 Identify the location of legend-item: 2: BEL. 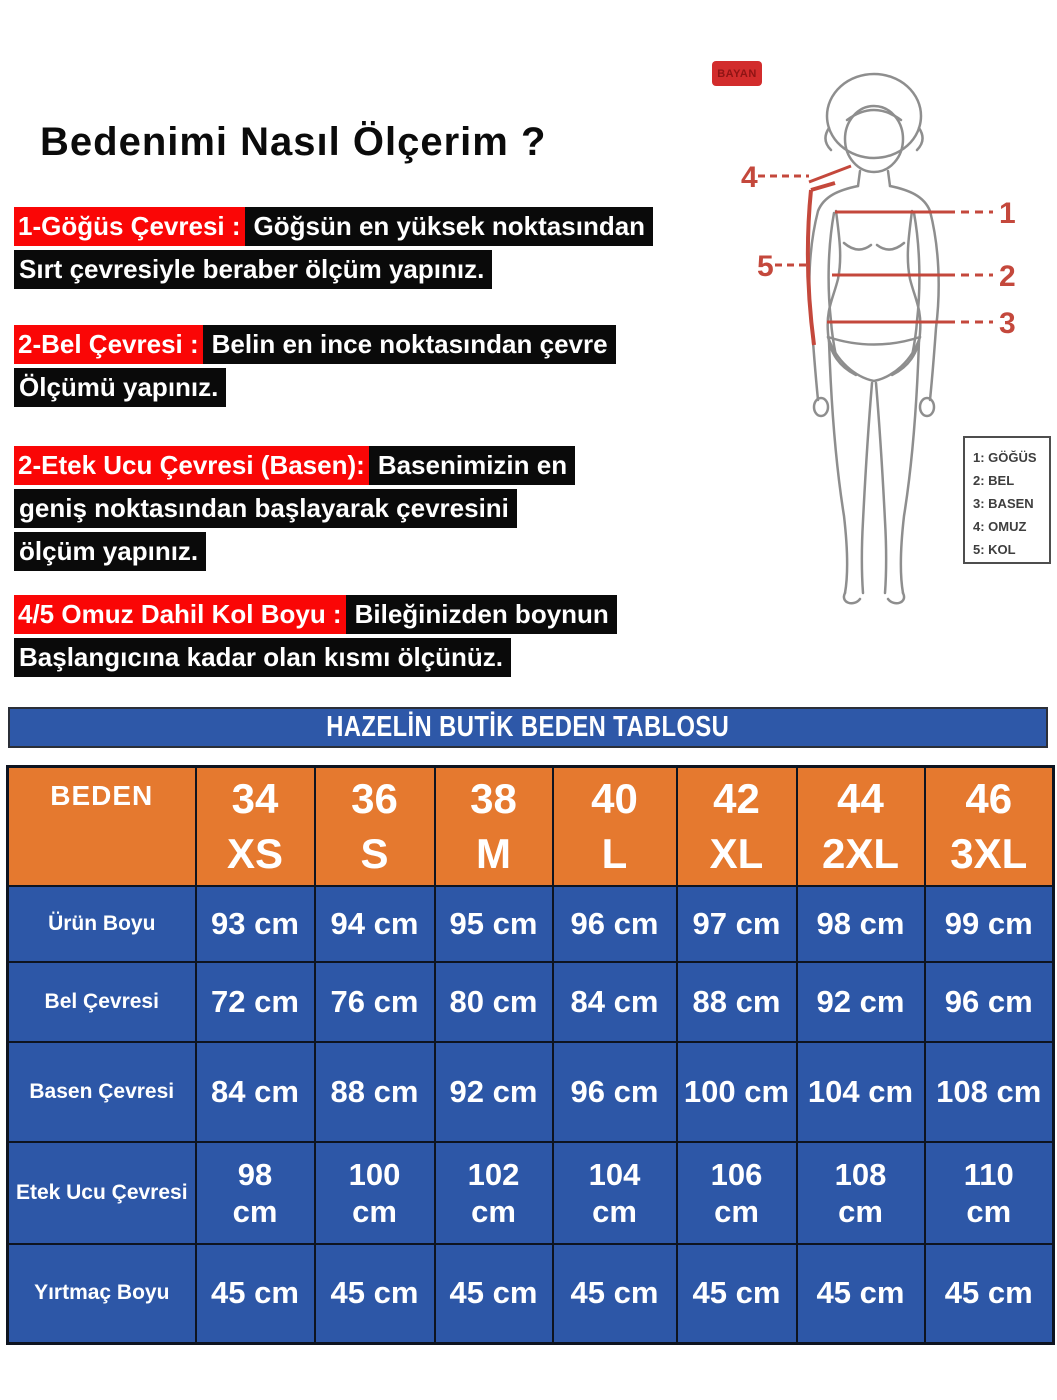
(994, 480).